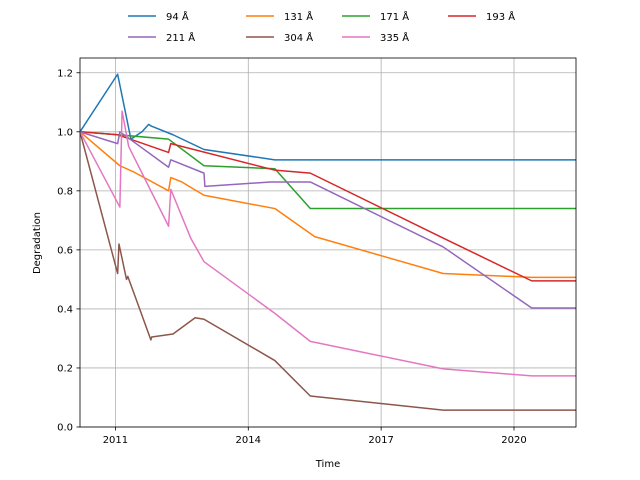 This screenshot has height=480, width=640. What do you see at coordinates (115, 440) in the screenshot?
I see `x-tick-label: 2011` at bounding box center [115, 440].